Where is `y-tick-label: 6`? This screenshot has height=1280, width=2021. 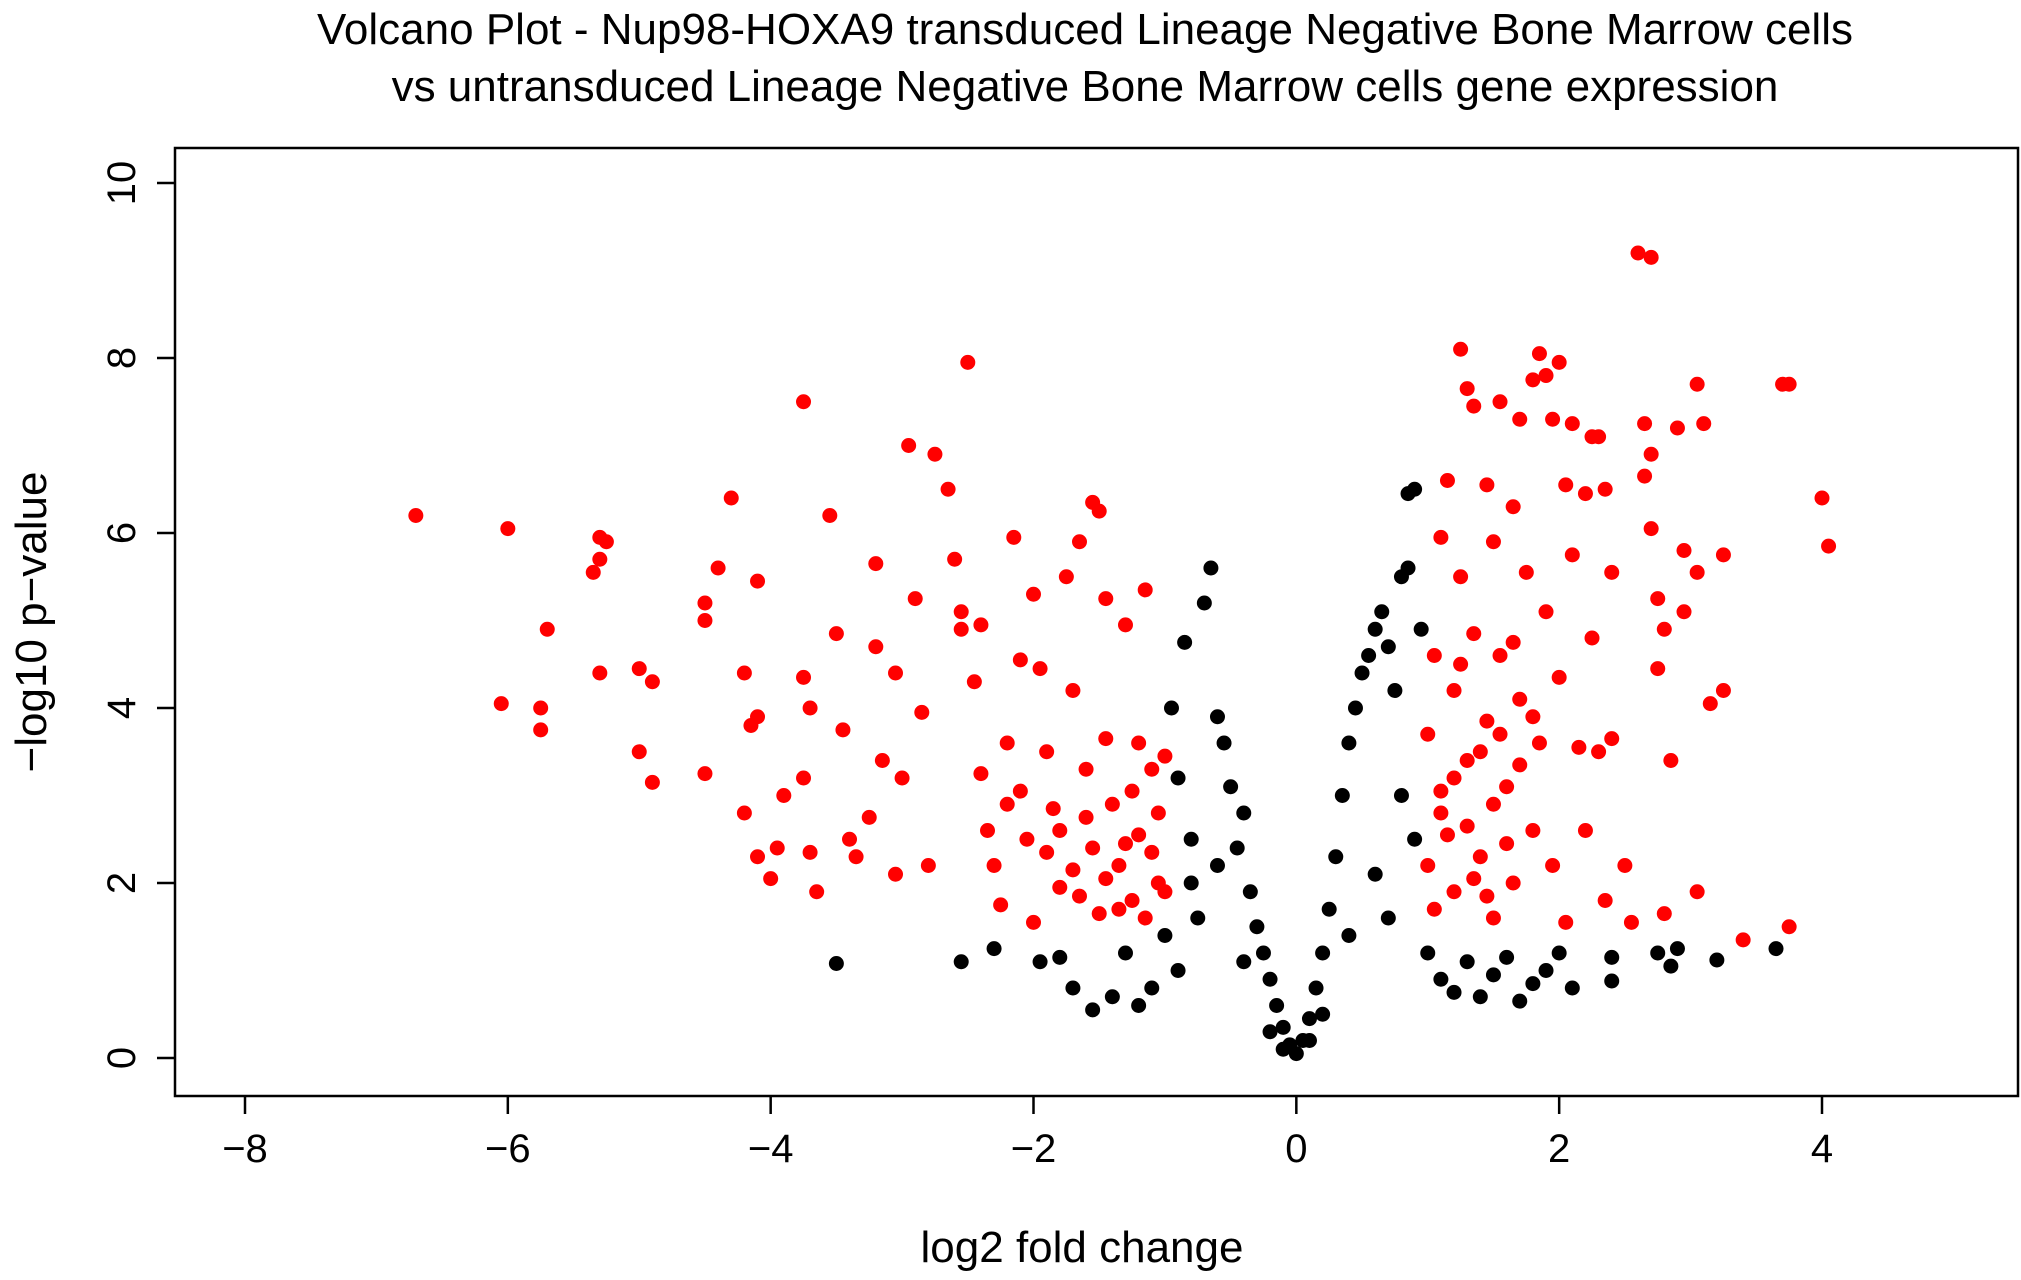 y-tick-label: 6 is located at coordinates (122, 533).